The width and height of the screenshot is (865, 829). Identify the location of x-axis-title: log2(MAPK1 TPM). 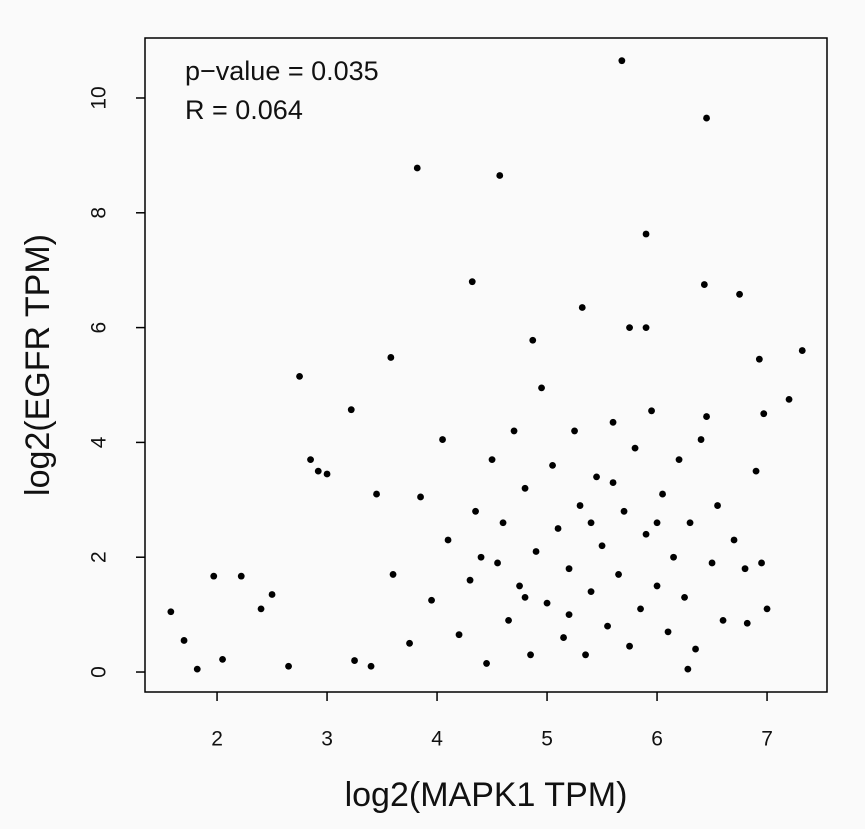
(486, 795).